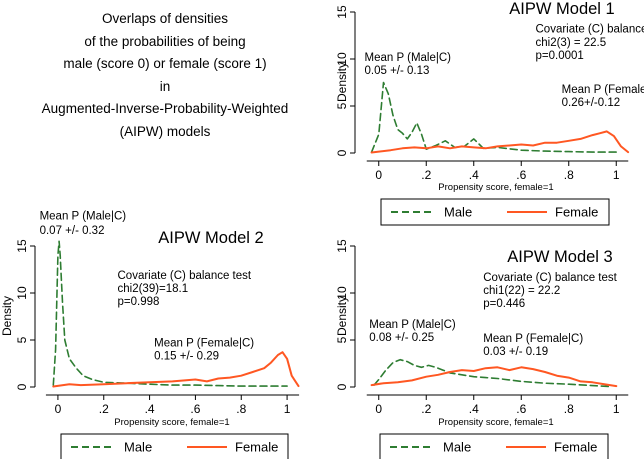 This screenshot has height=459, width=644. I want to click on chart-title: AIPW Model 3, so click(559, 257).